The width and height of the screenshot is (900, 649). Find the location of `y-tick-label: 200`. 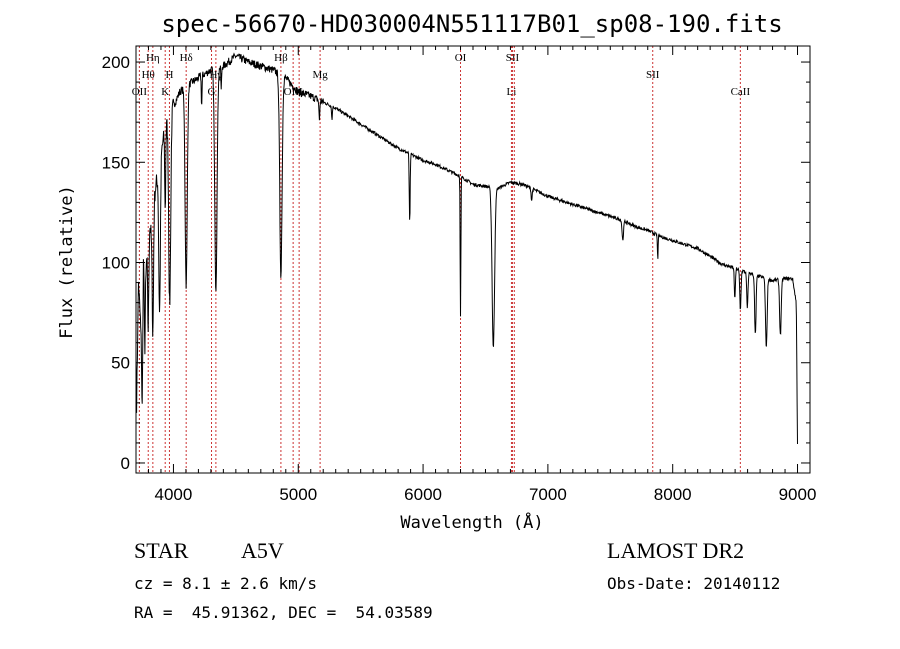

y-tick-label: 200 is located at coordinates (116, 62).